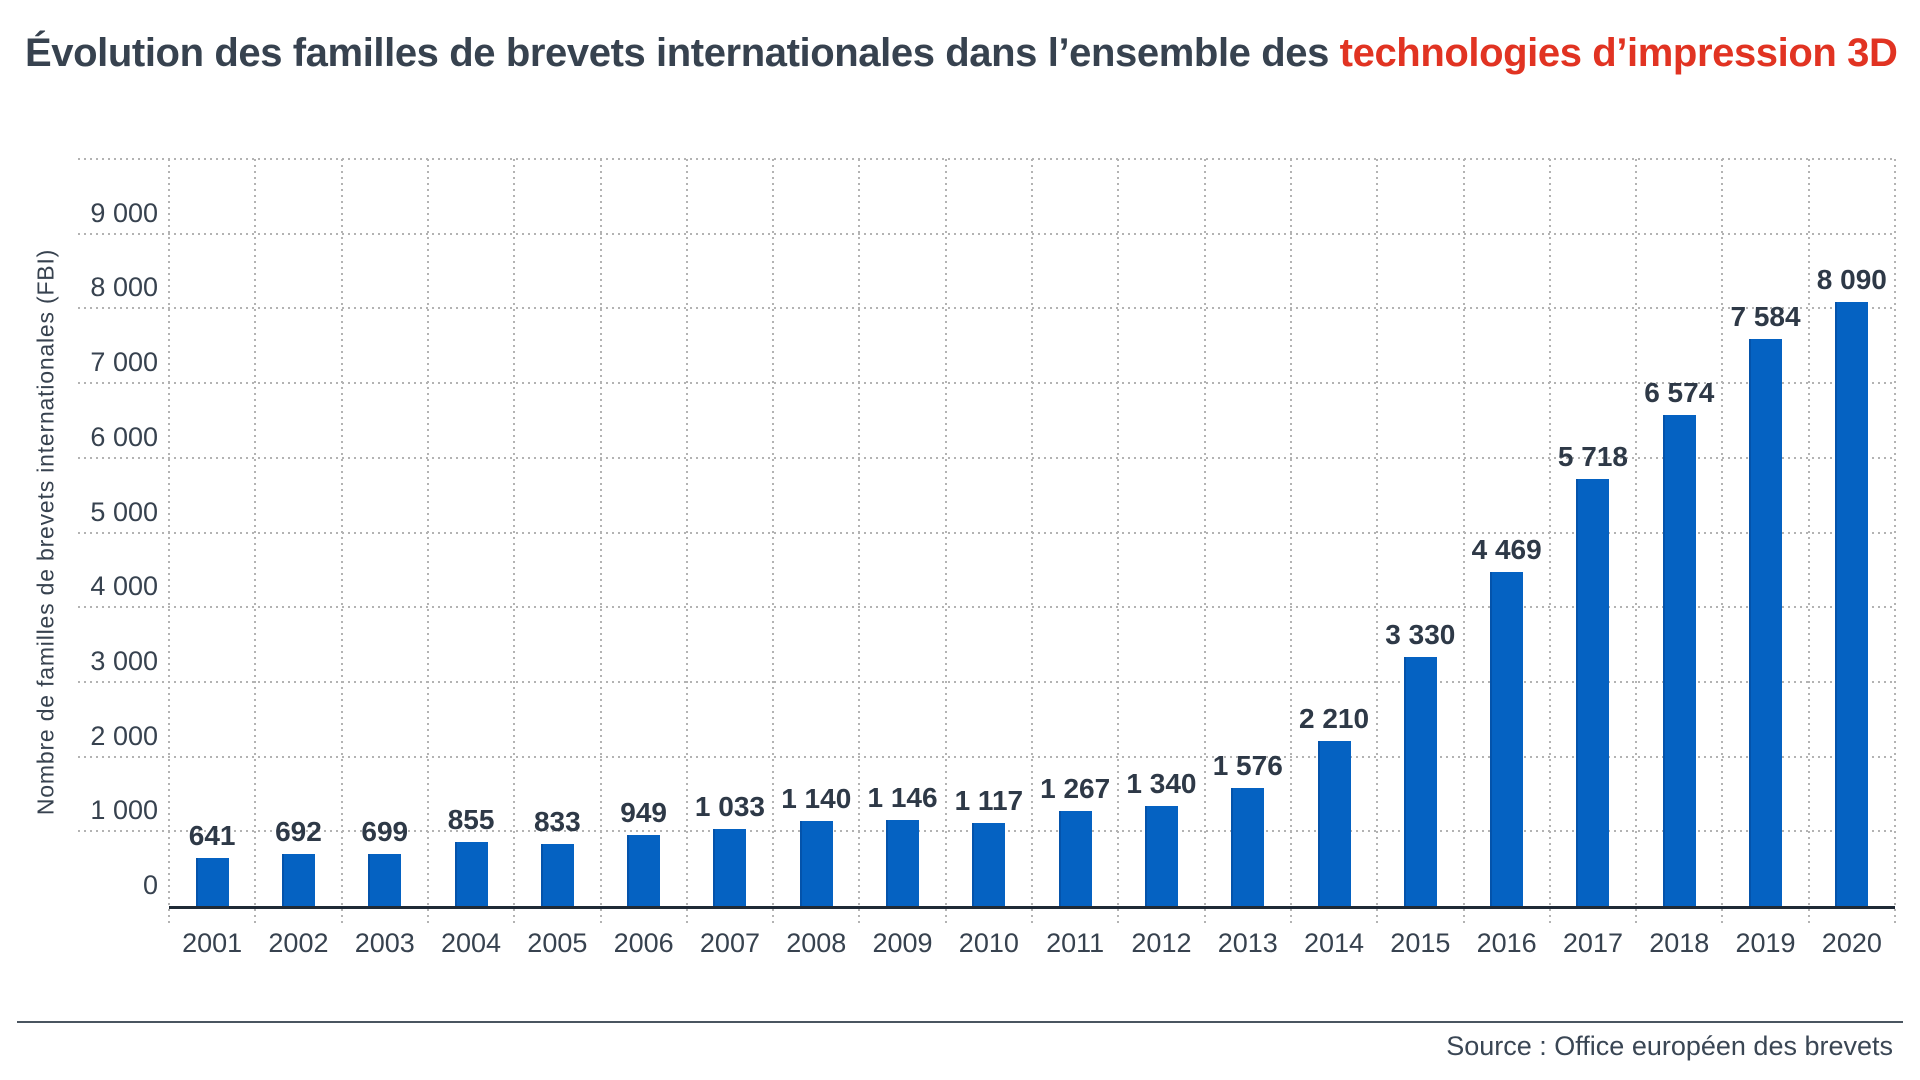 Image resolution: width=1920 pixels, height=1080 pixels. Describe the element at coordinates (1507, 739) in the screenshot. I see `bar-2016` at that location.